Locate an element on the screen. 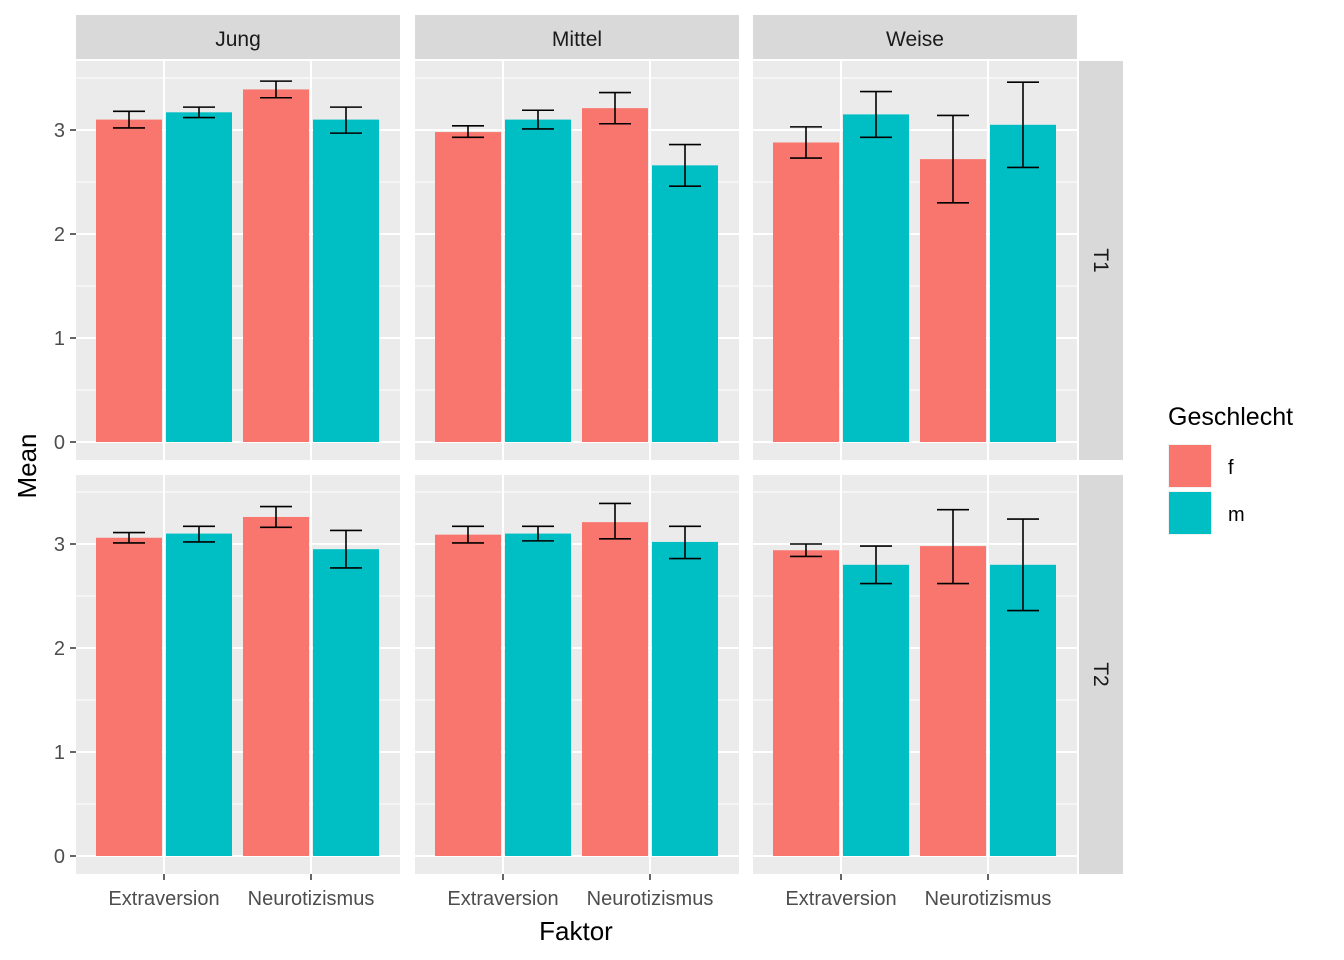 Image resolution: width=1344 pixels, height=960 pixels. column-strip-label: Mittel is located at coordinates (577, 39).